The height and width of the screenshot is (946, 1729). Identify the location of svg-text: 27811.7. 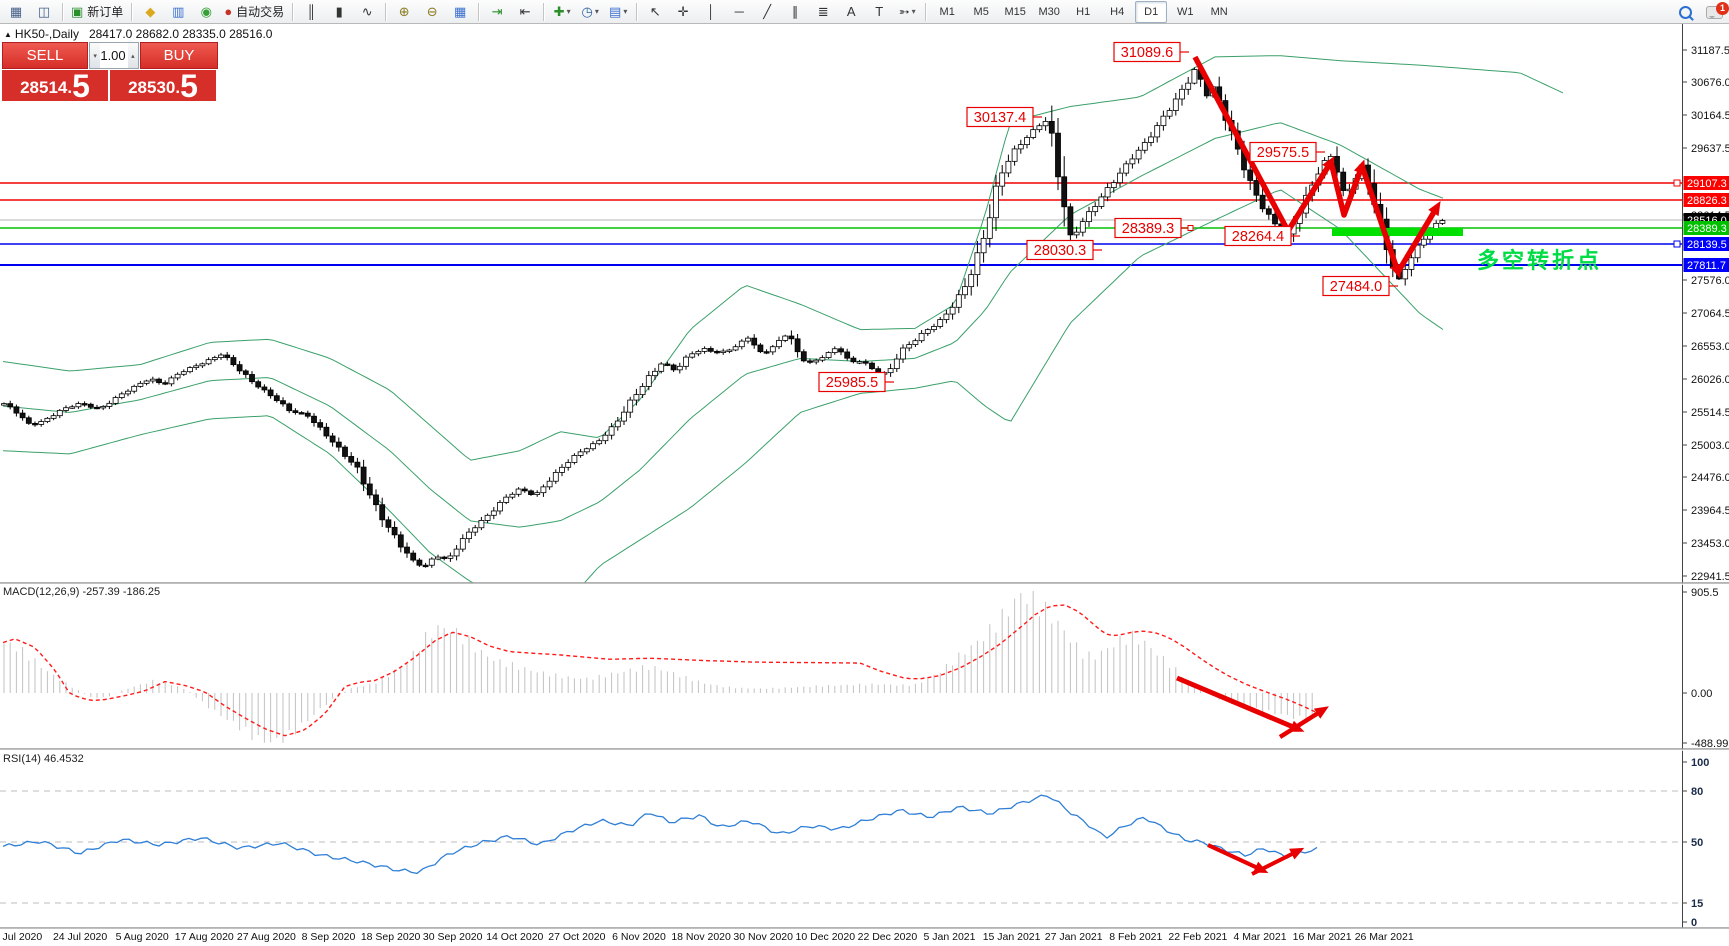
(1706, 266).